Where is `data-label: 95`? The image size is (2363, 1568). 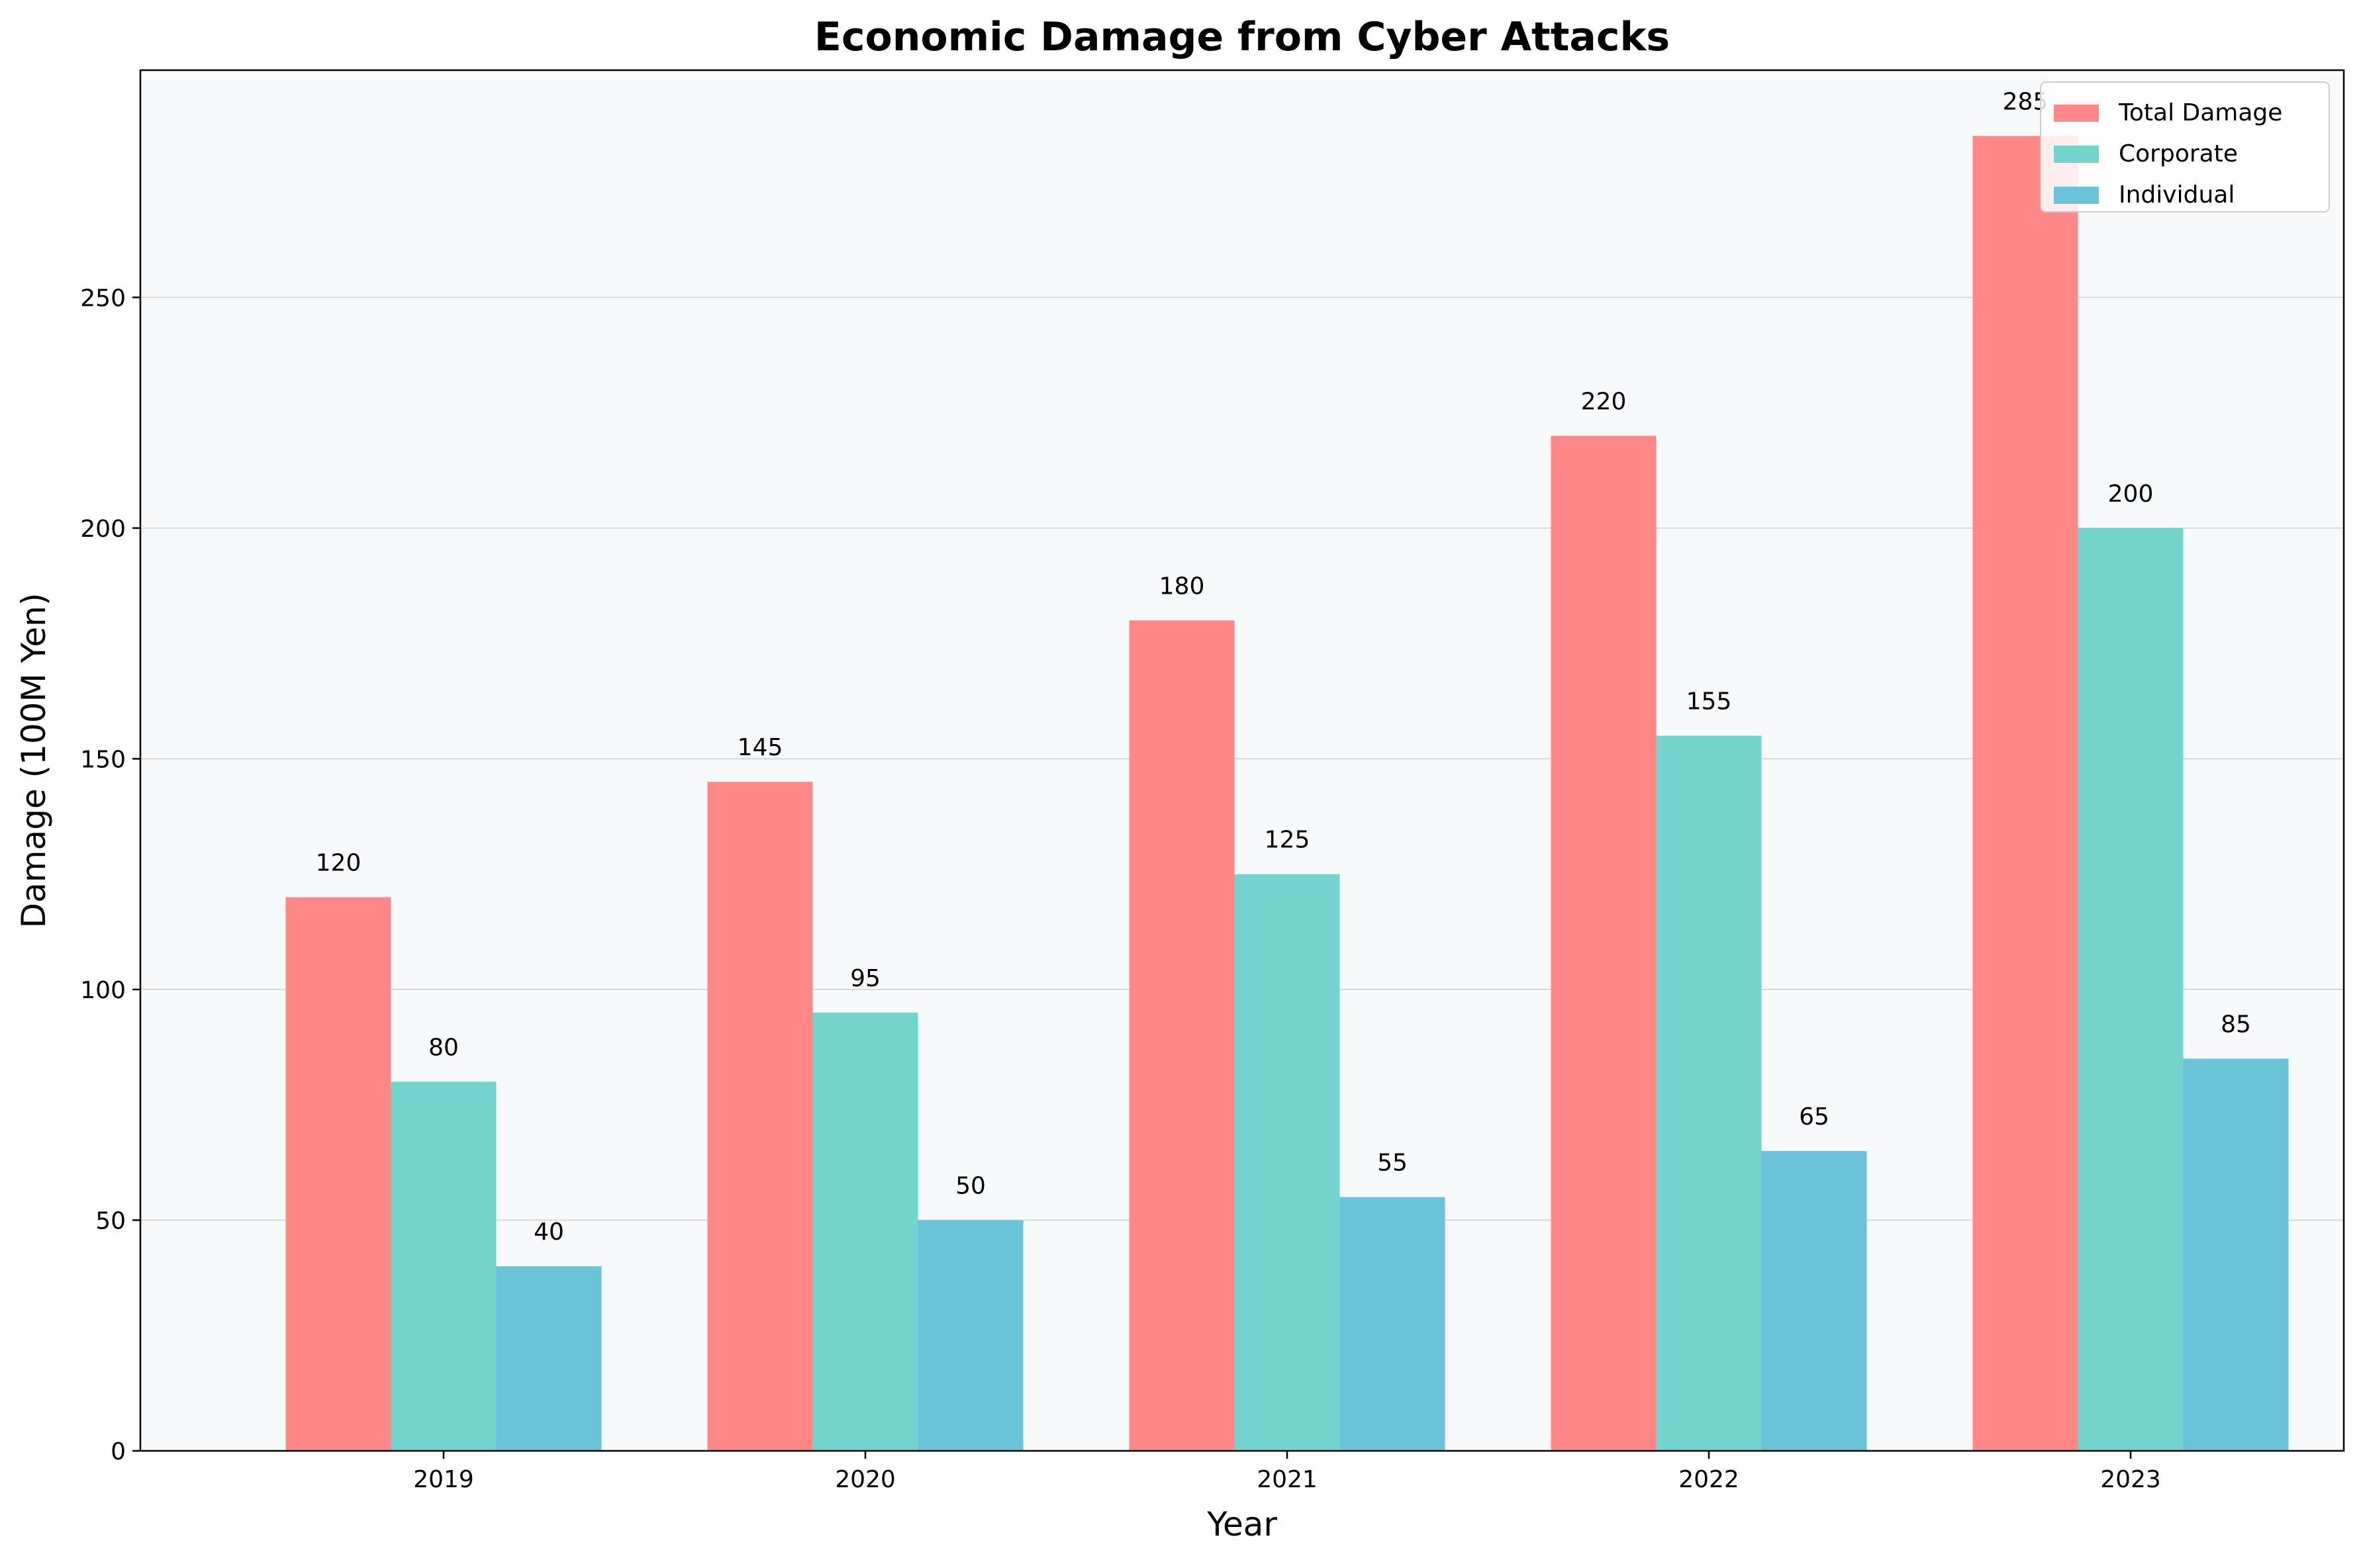 data-label: 95 is located at coordinates (866, 978).